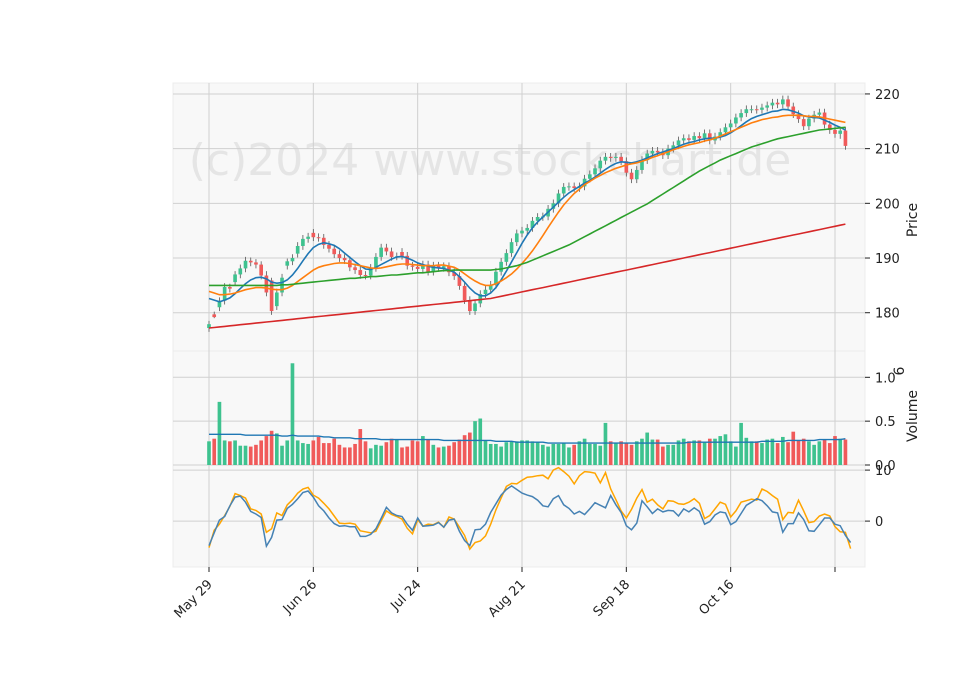 This screenshot has width=960, height=690. I want to click on macd-y-tick-label: 10, so click(883, 471).